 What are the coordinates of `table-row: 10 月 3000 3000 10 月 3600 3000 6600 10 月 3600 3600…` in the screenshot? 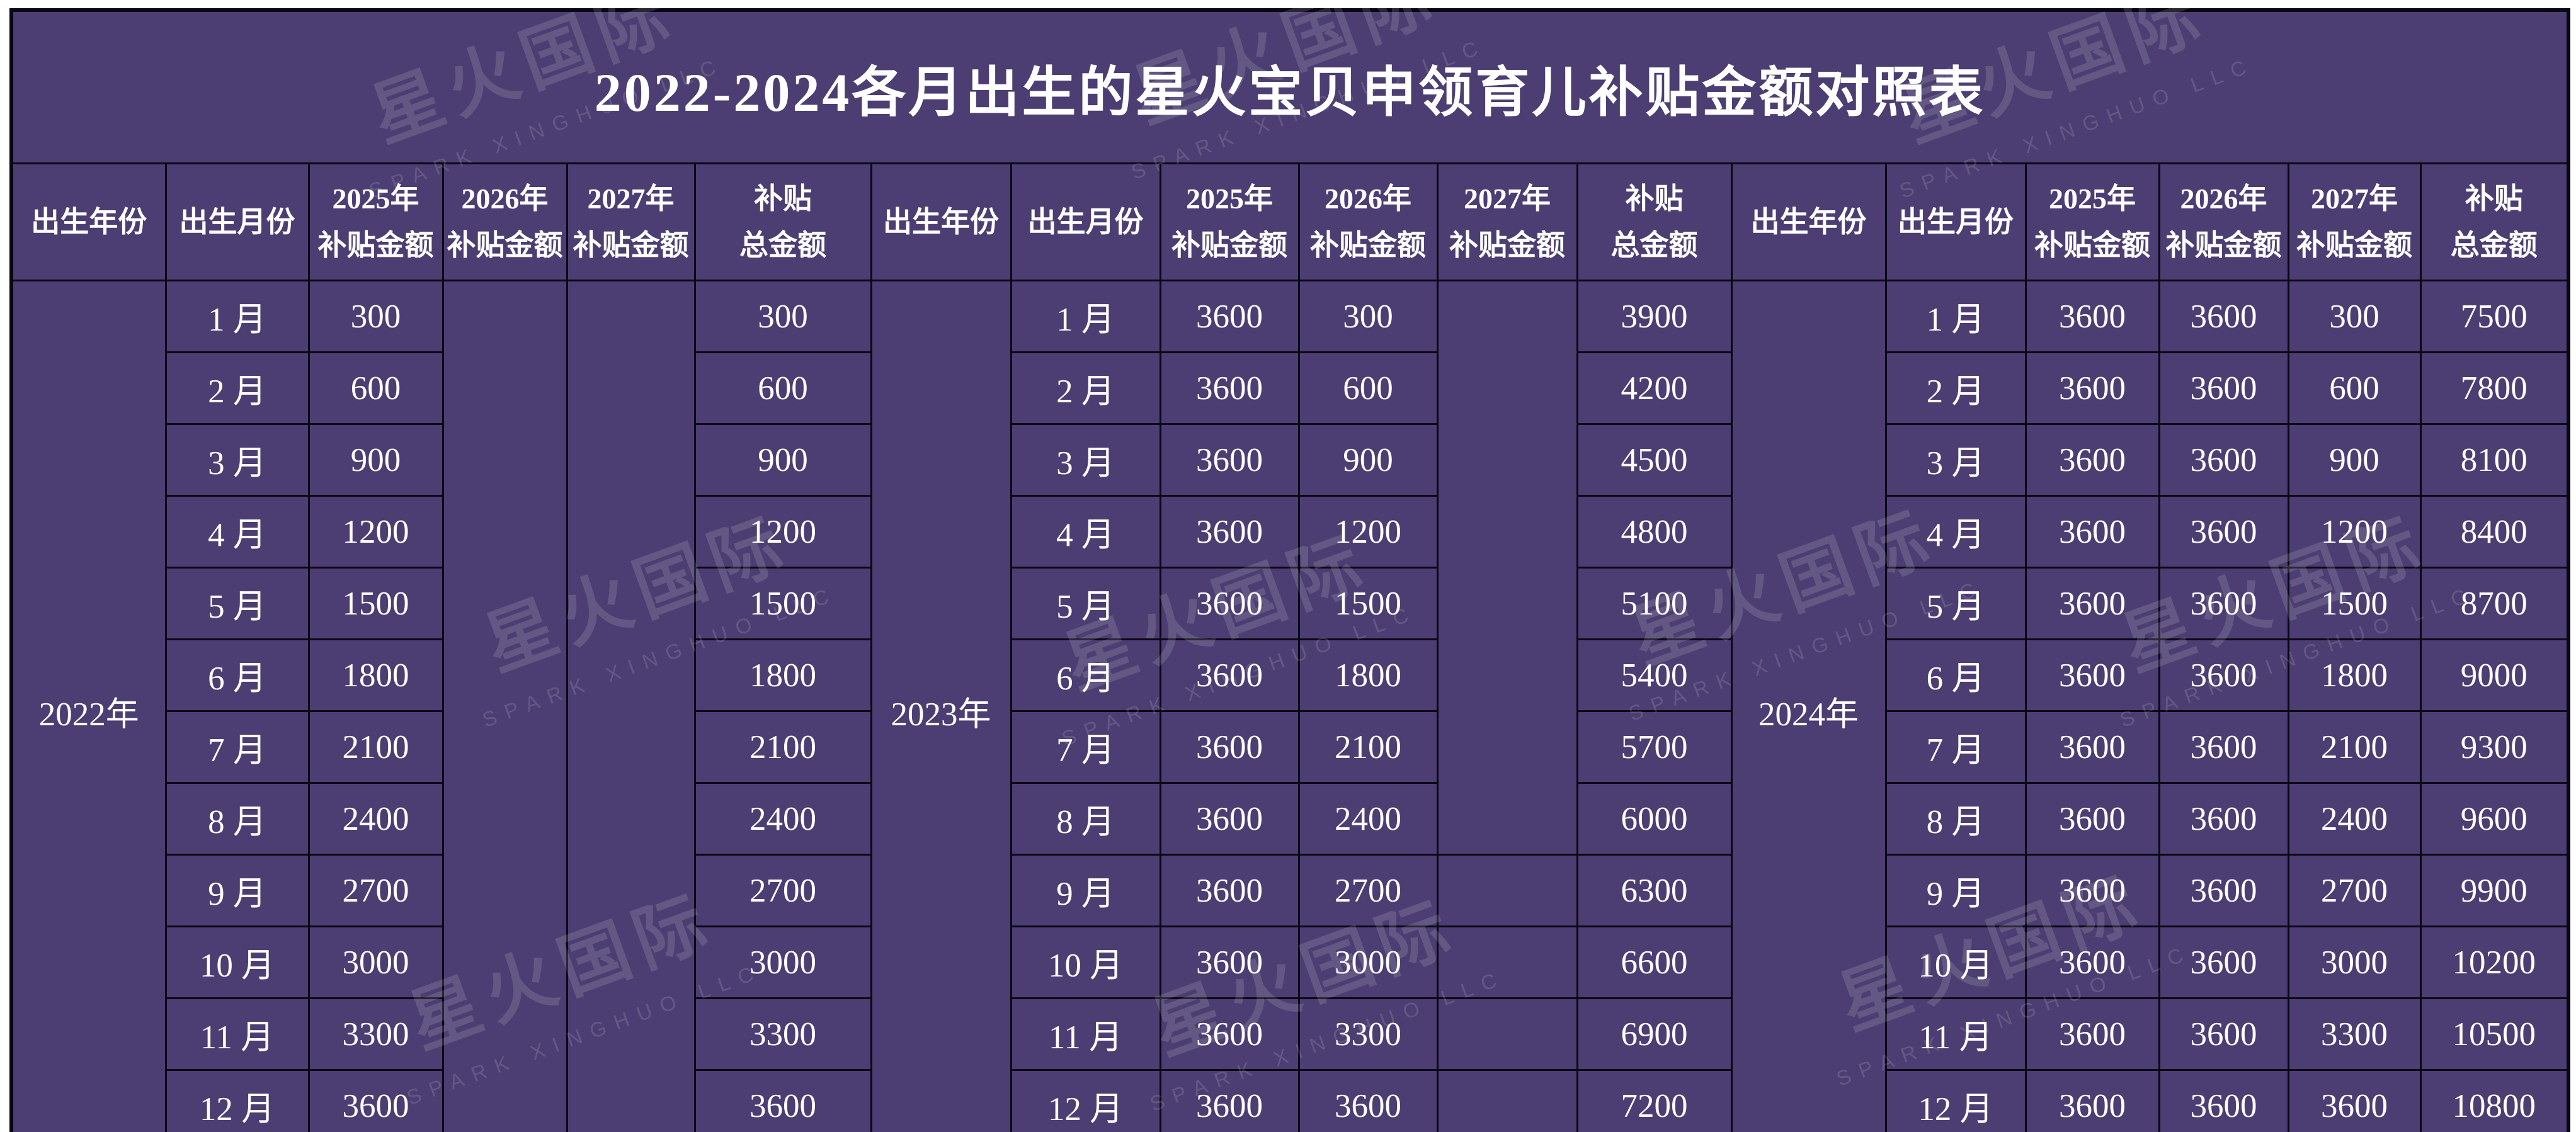 It's located at (1290, 962).